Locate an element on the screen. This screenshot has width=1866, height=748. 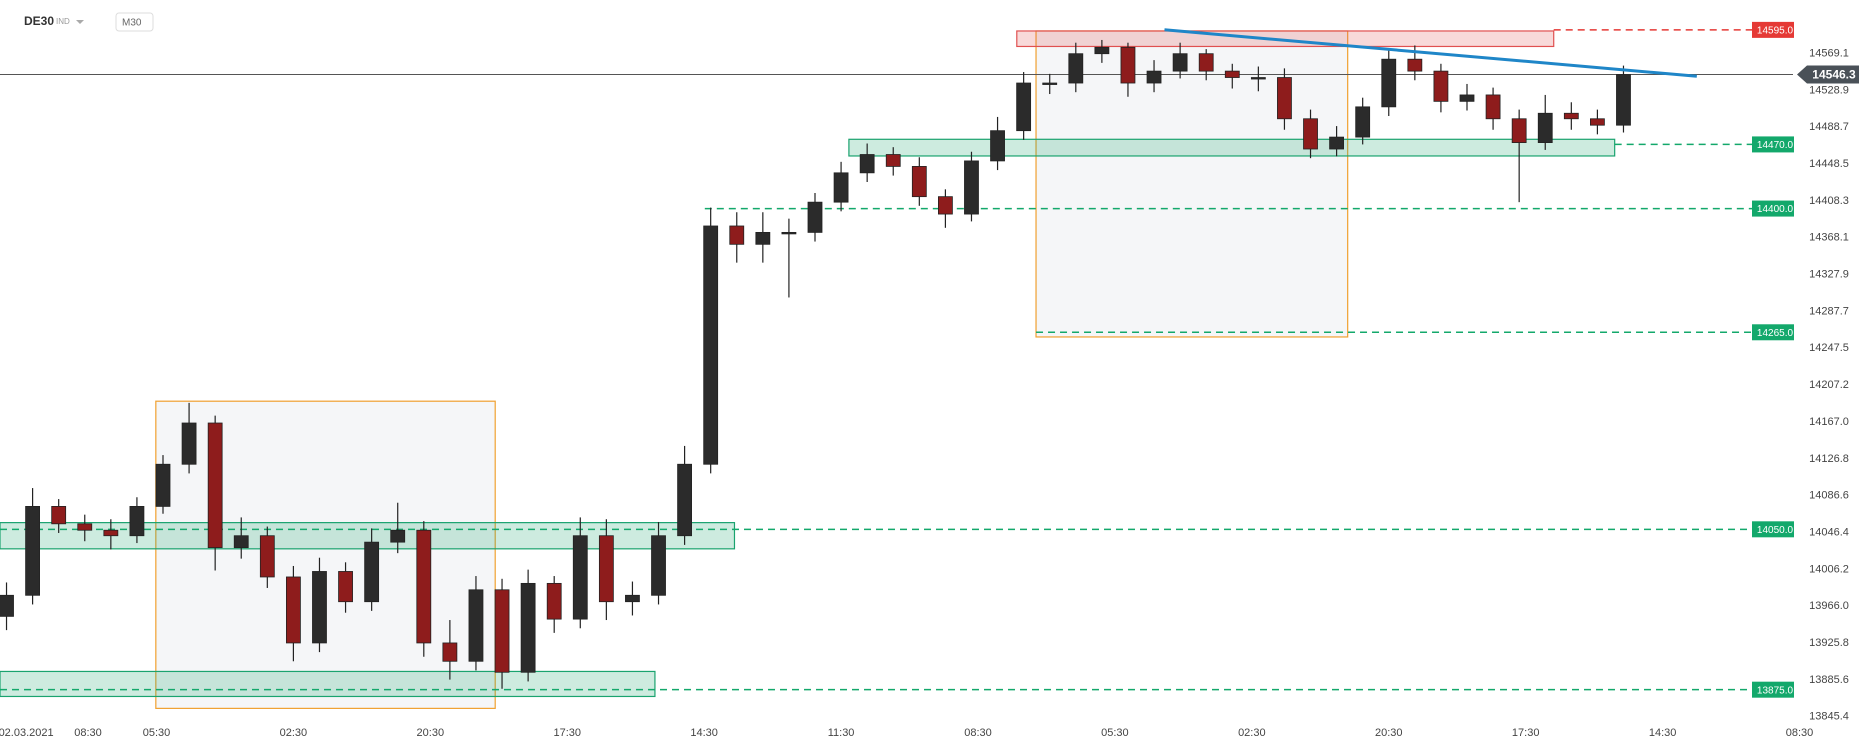
level-label: 14265.0 is located at coordinates (1775, 333).